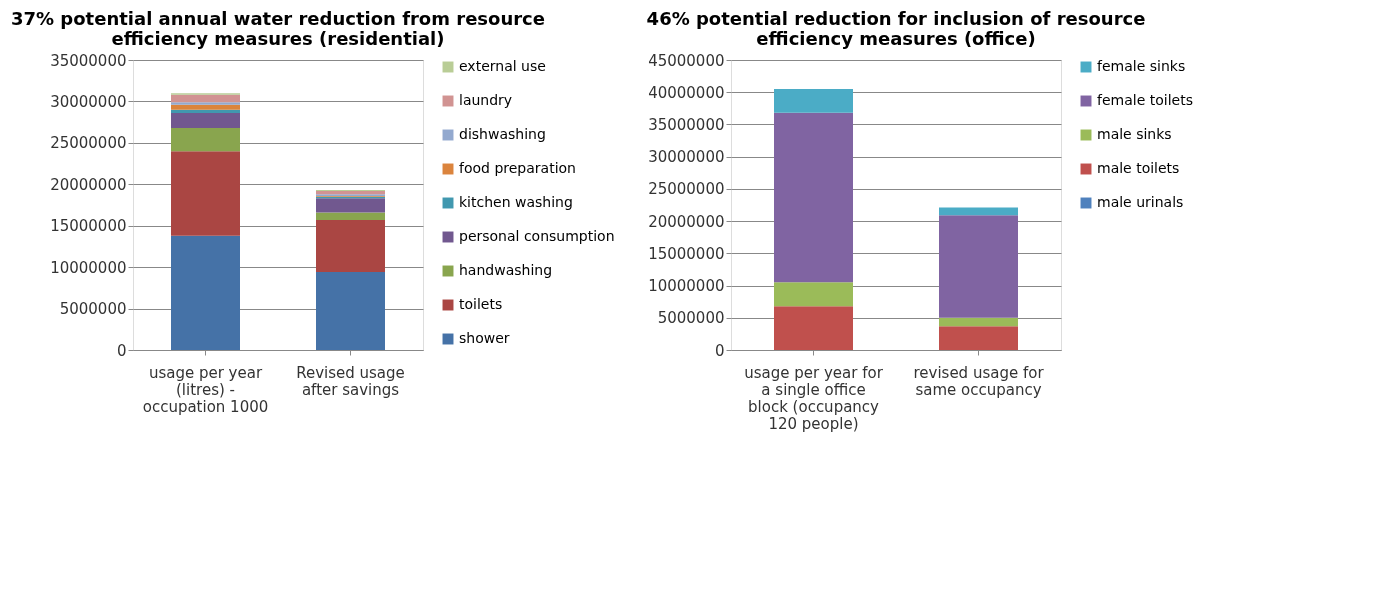 The image size is (1397, 592). What do you see at coordinates (205, 389) in the screenshot?
I see `x-tick-label: usage per year (litres) - occupation 1000` at bounding box center [205, 389].